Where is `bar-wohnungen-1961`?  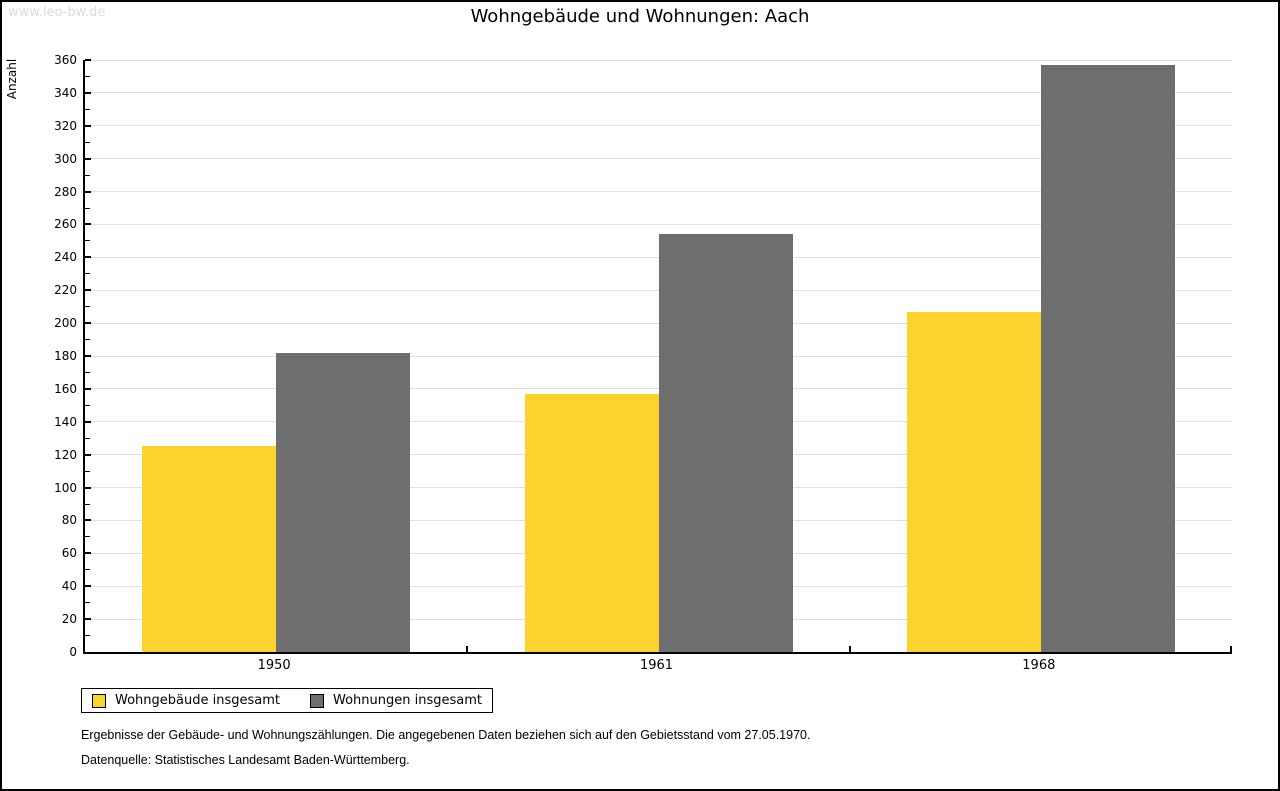 bar-wohnungen-1961 is located at coordinates (725, 443).